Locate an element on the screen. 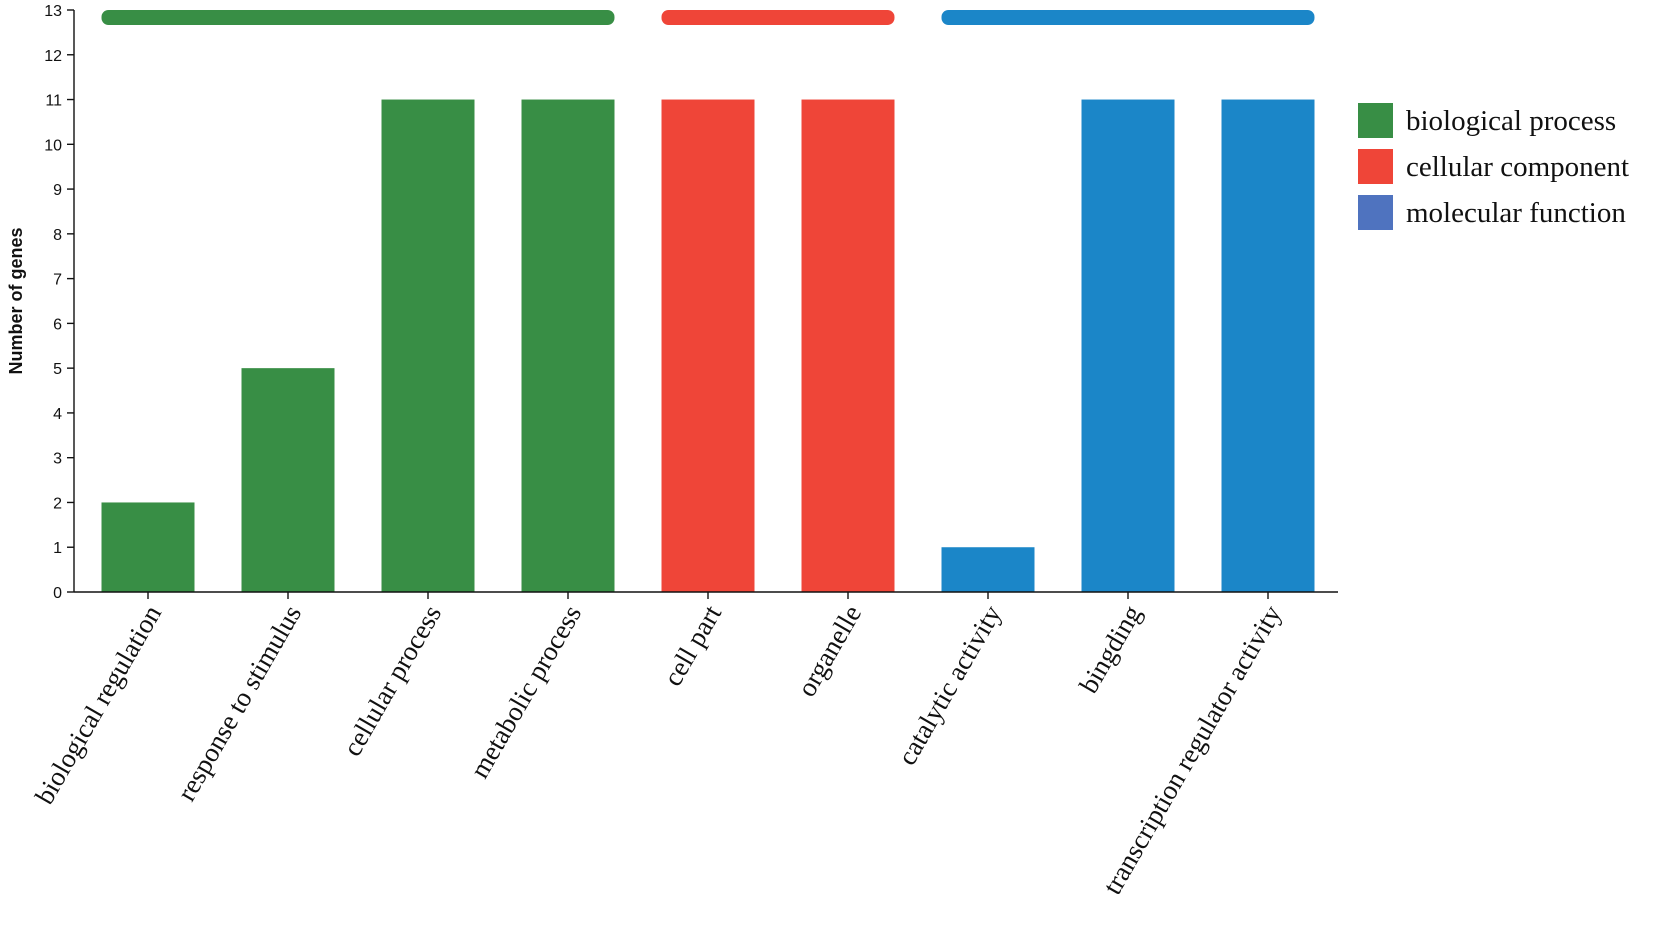  y-tick-label: 8 is located at coordinates (57, 235).